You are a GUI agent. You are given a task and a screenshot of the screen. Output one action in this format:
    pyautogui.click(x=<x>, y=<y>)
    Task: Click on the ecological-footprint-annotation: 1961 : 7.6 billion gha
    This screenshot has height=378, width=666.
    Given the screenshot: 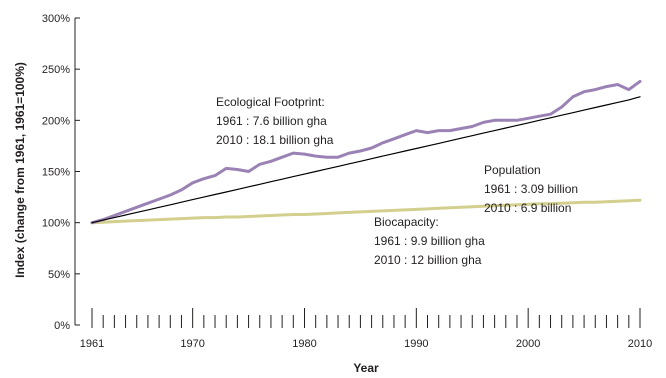 What is the action you would take?
    pyautogui.click(x=271, y=121)
    